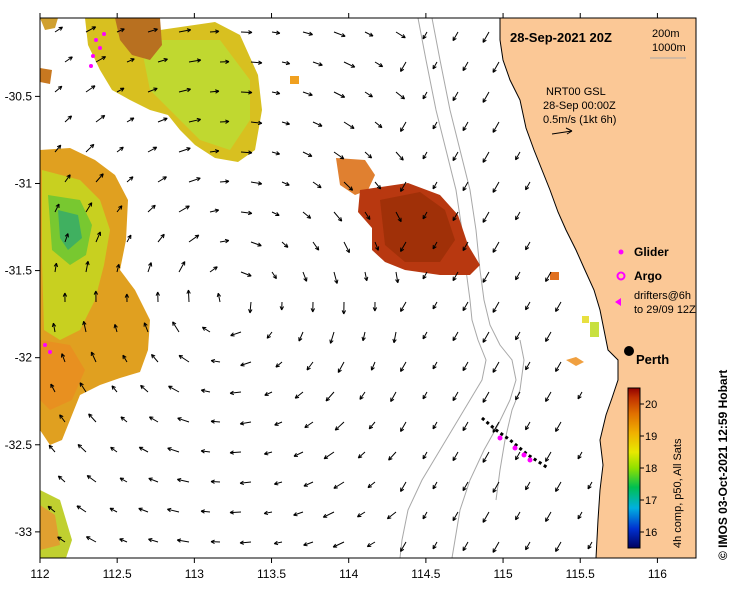  Describe the element at coordinates (629, 351) in the screenshot. I see `perth-marker` at that location.